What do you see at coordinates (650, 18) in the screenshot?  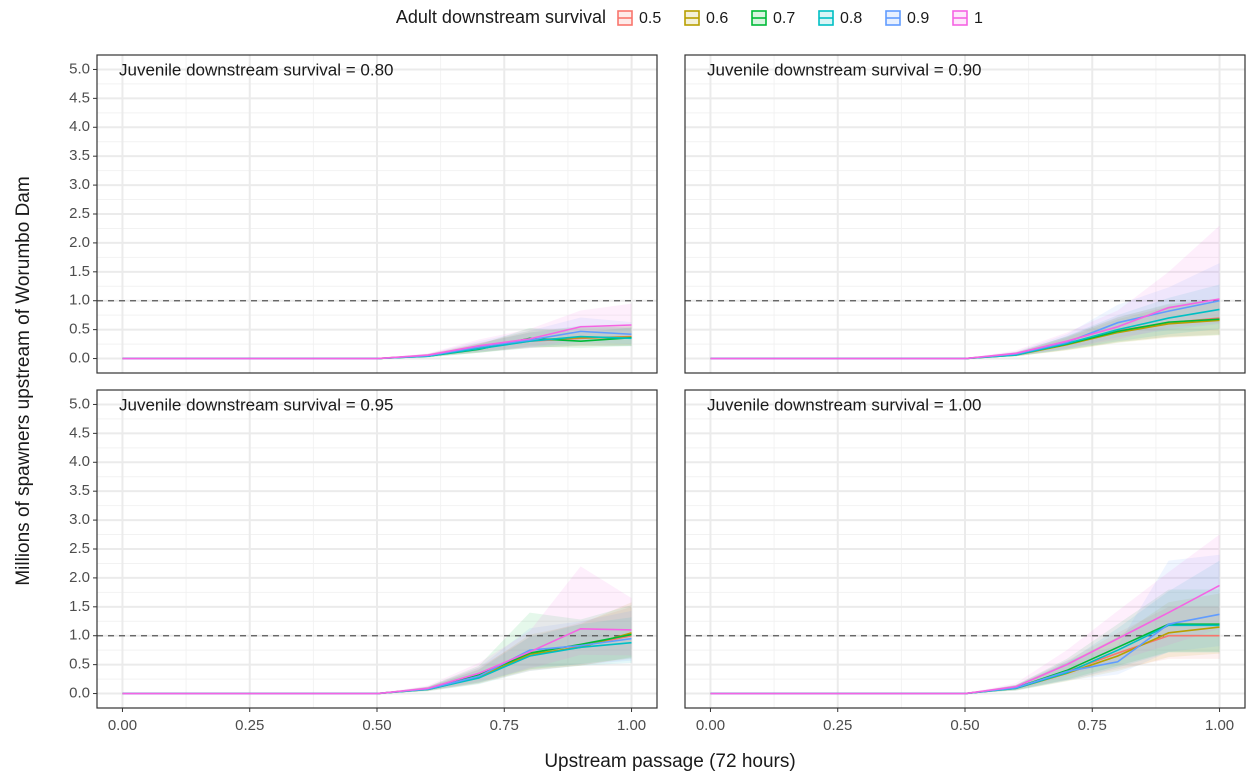 I see `legend-label: 0.5` at bounding box center [650, 18].